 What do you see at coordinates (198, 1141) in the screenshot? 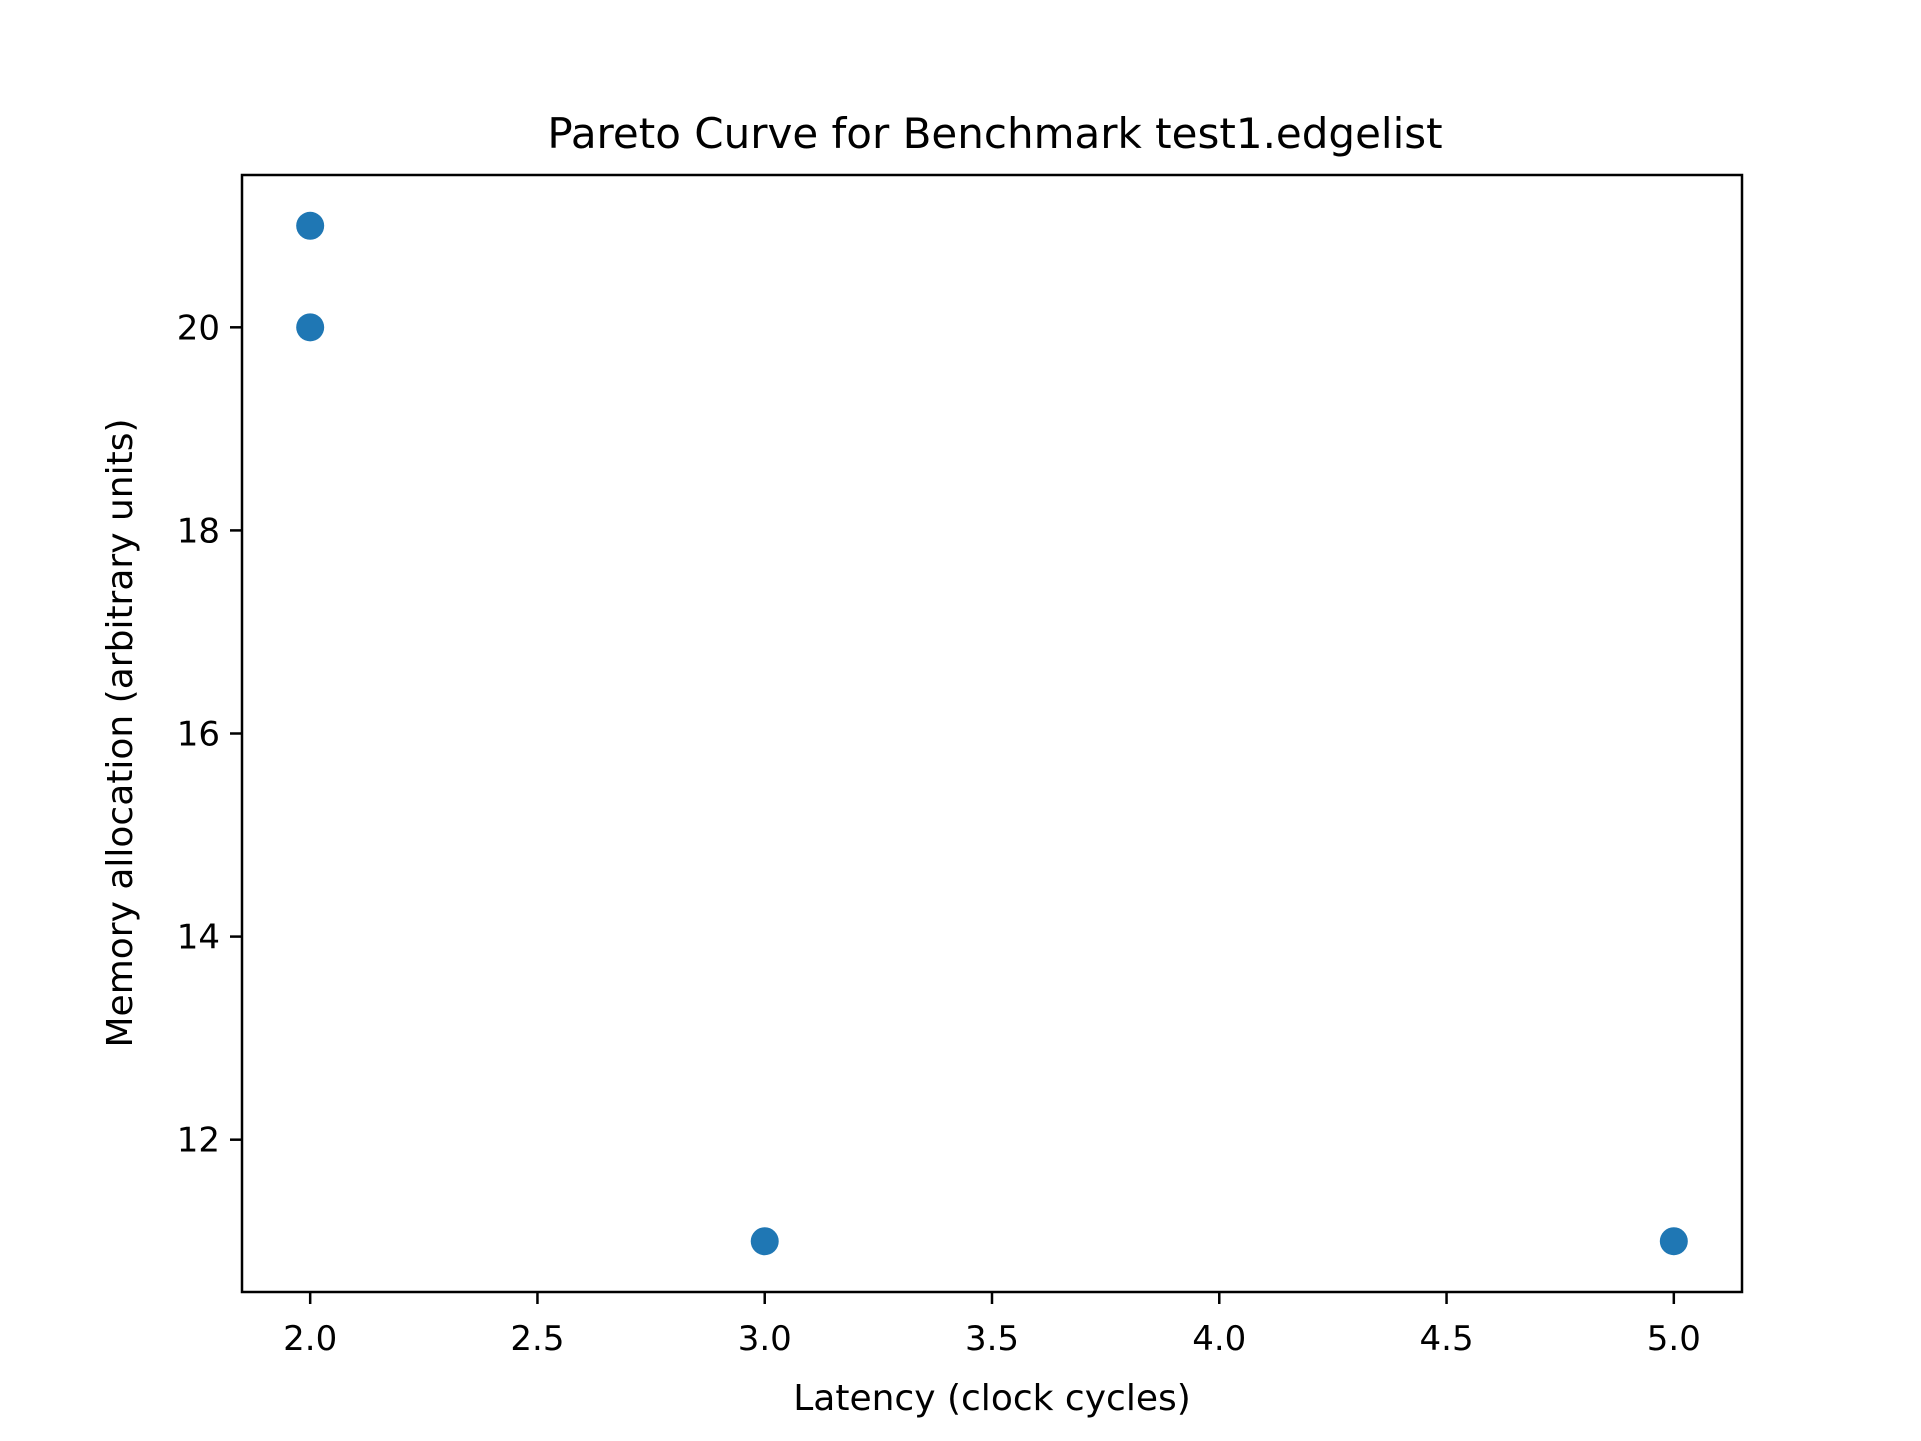
I see `y-tick-label: 12` at bounding box center [198, 1141].